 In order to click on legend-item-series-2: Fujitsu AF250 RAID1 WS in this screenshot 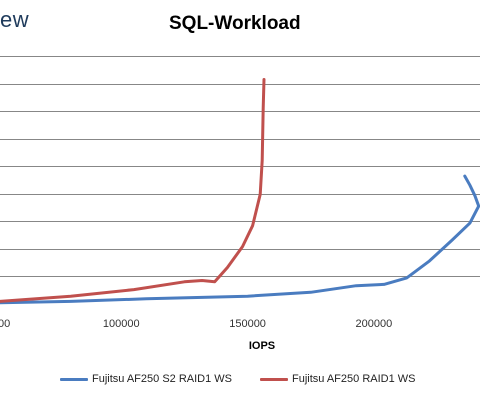, I will do `click(338, 379)`.